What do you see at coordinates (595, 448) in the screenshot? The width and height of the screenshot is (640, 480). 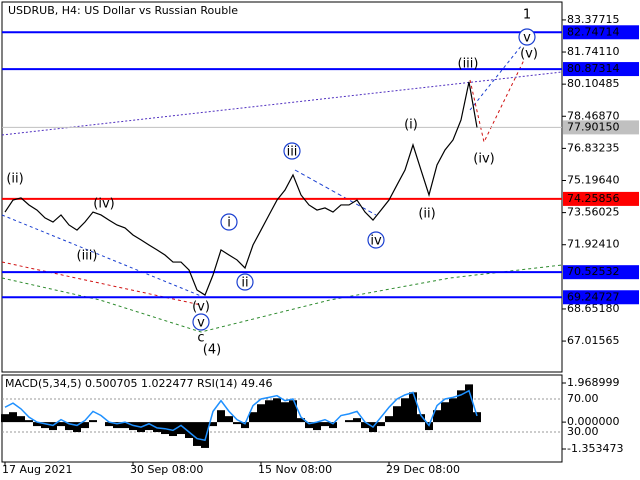 I see `y-tick-label: -1.353473` at bounding box center [595, 448].